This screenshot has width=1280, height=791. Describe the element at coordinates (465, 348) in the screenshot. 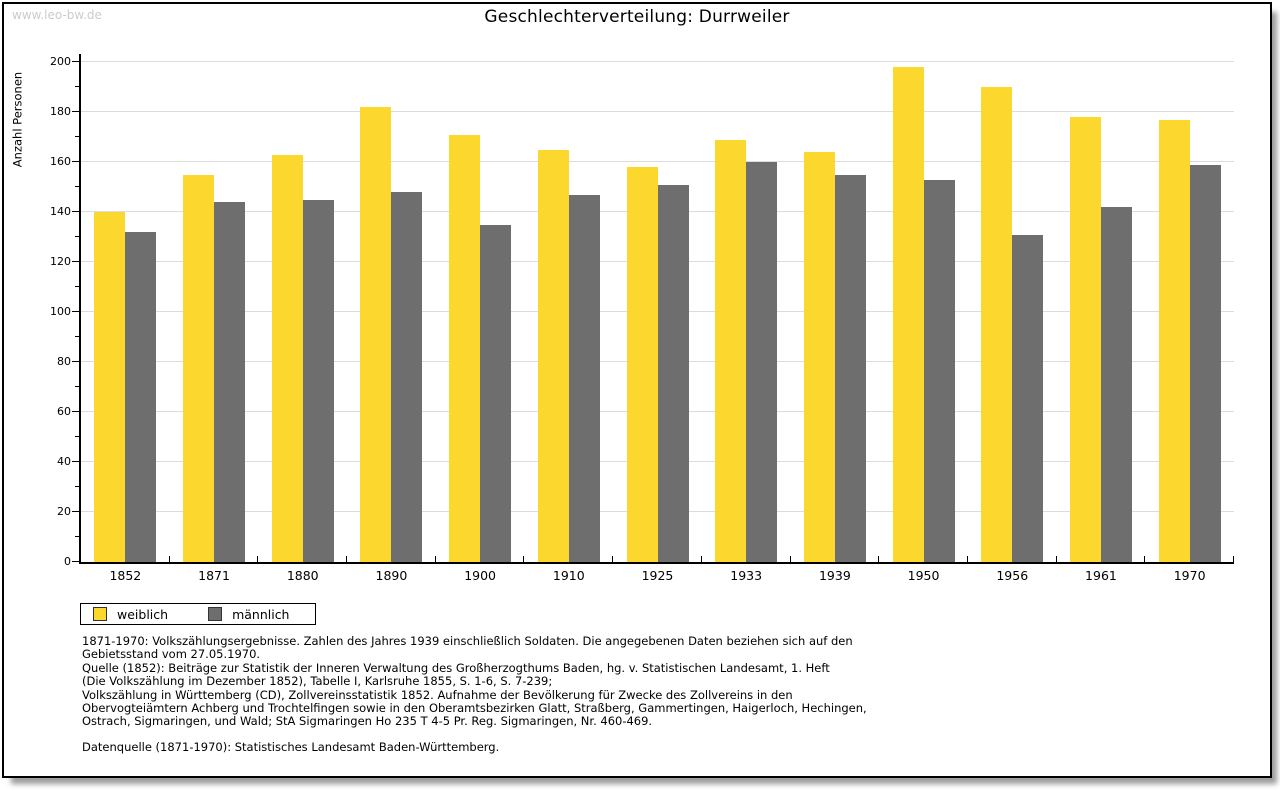

I see `bar-weiblich-1900` at that location.